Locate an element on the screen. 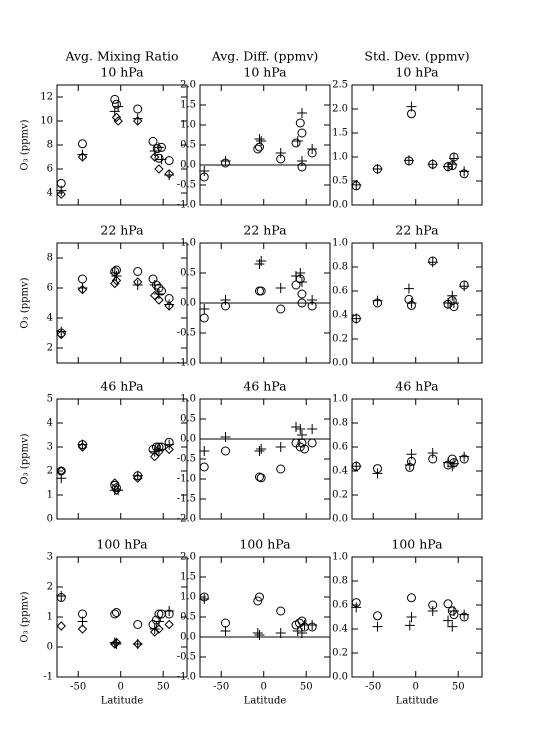 Image resolution: width=540 pixels, height=755 pixels. y-tick-label: 6 is located at coordinates (50, 169).